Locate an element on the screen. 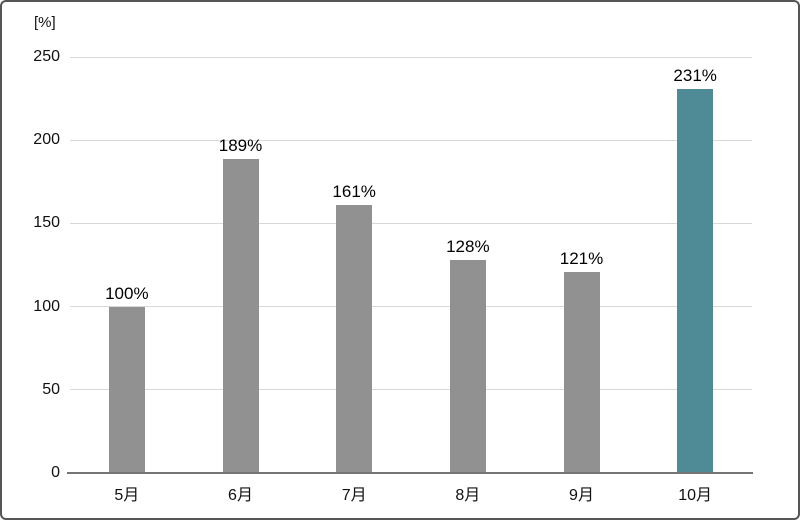 The width and height of the screenshot is (800, 520). x-category-label-7月: 7月 is located at coordinates (354, 495).